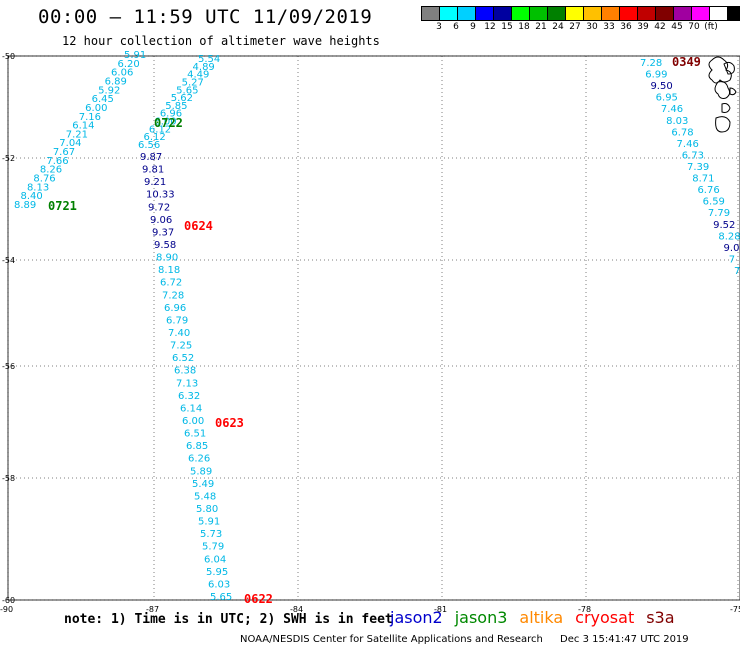  Describe the element at coordinates (31, 196) in the screenshot. I see `track-a-value: 8.40` at that location.